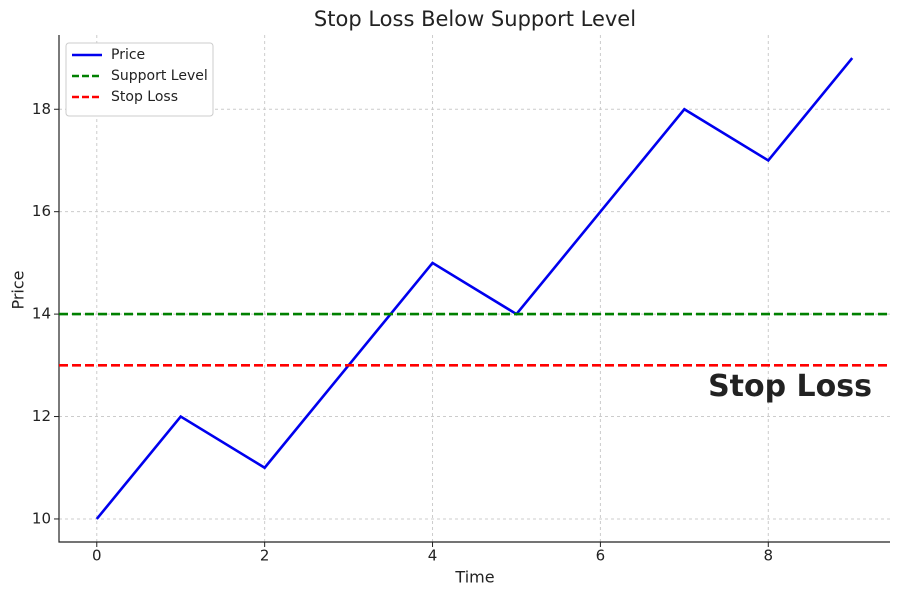 The image size is (900, 597). I want to click on x-tick-label: 4, so click(433, 556).